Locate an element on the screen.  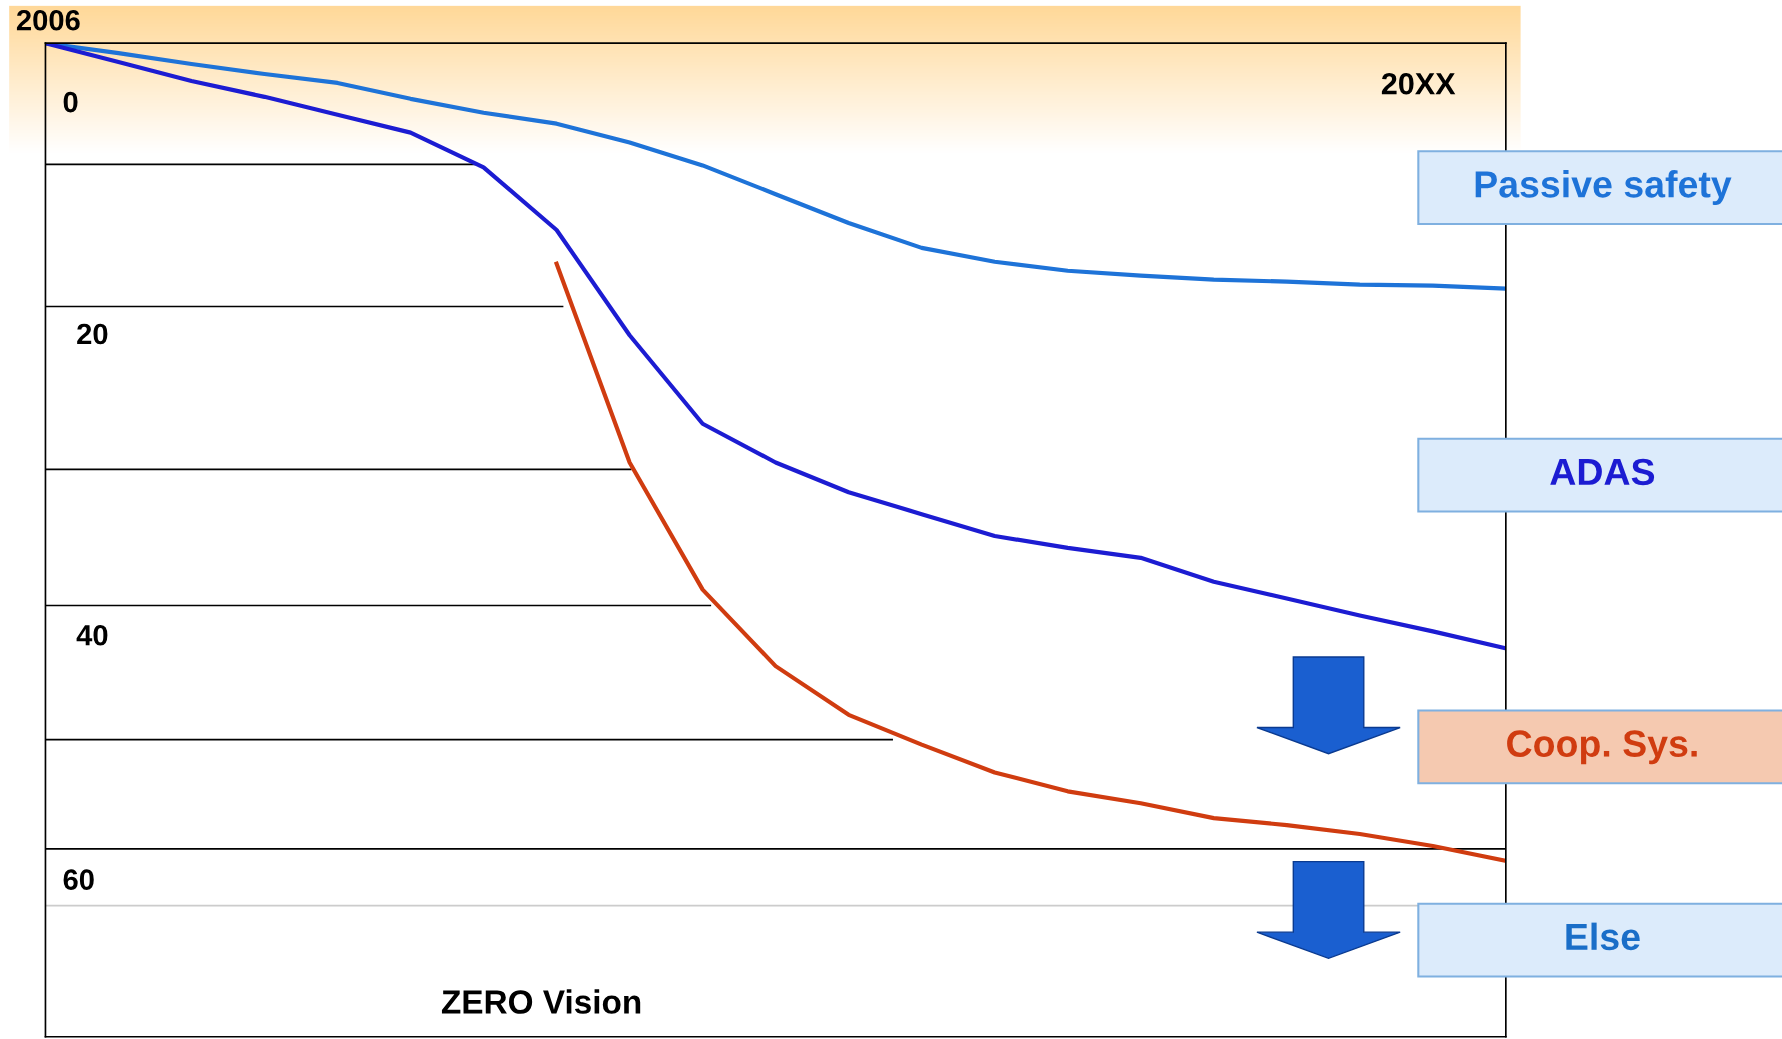
annotation: 40 is located at coordinates (92, 635).